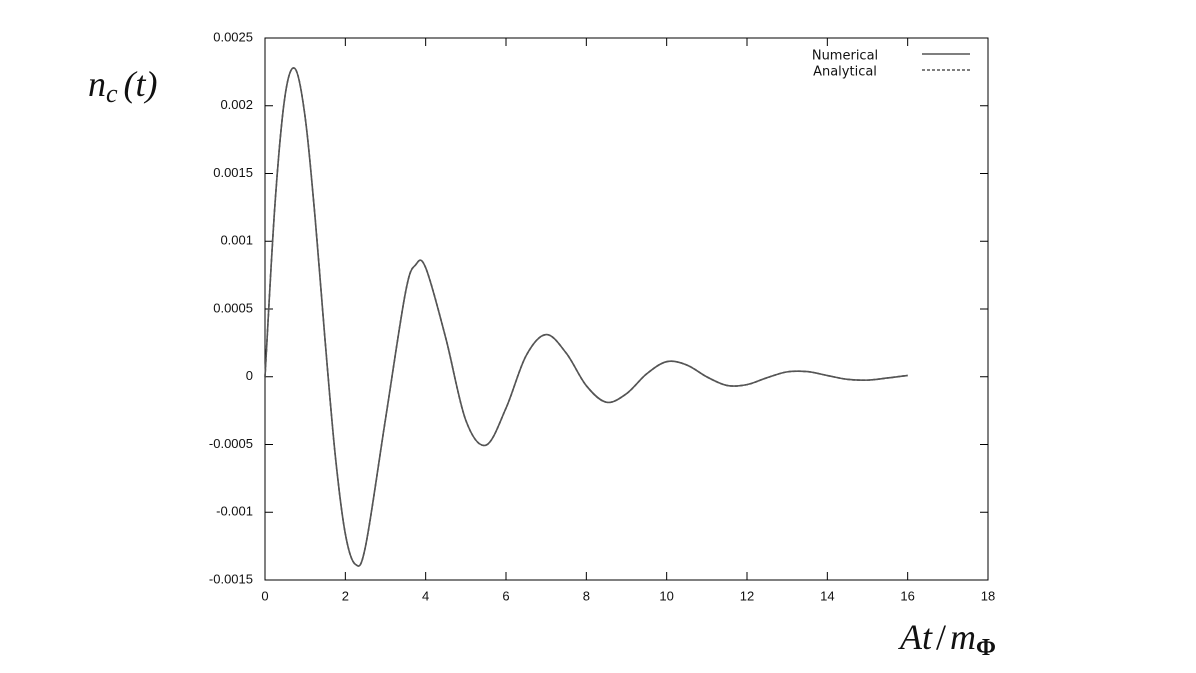 The height and width of the screenshot is (673, 1196). I want to click on x-axis-label: At / mΦ, so click(947, 638).